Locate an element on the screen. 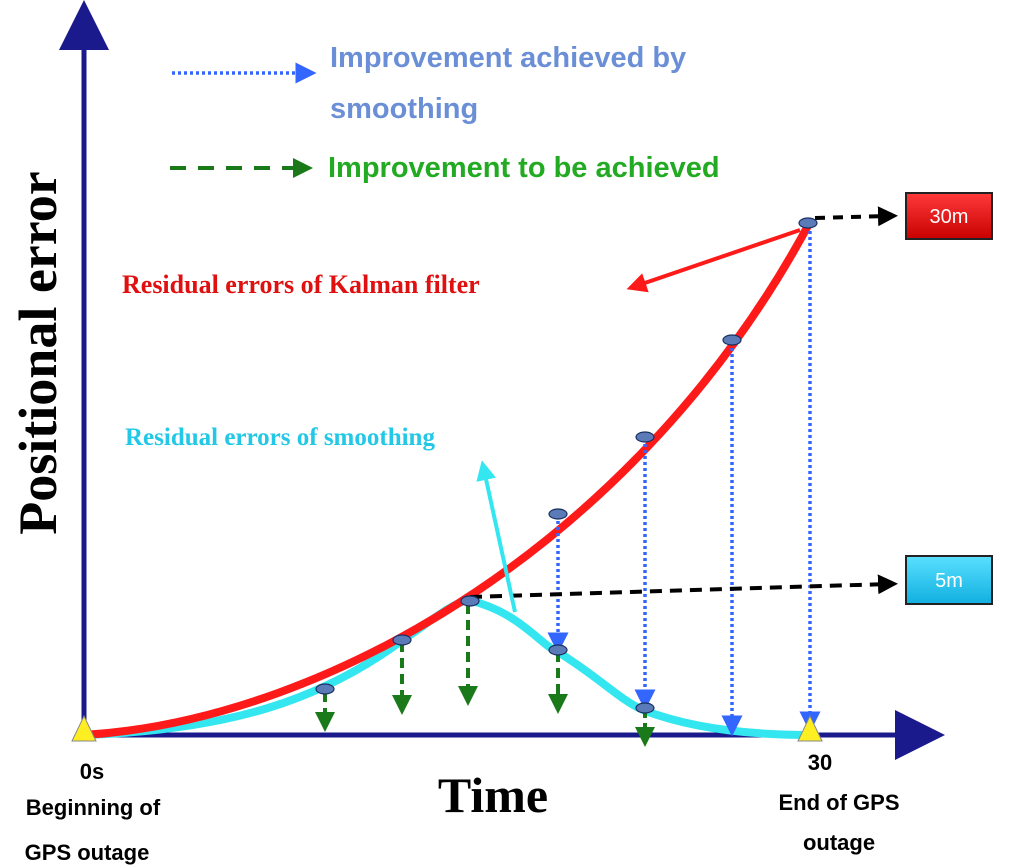 This screenshot has height=867, width=1024. value-box-30m is located at coordinates (949, 216).